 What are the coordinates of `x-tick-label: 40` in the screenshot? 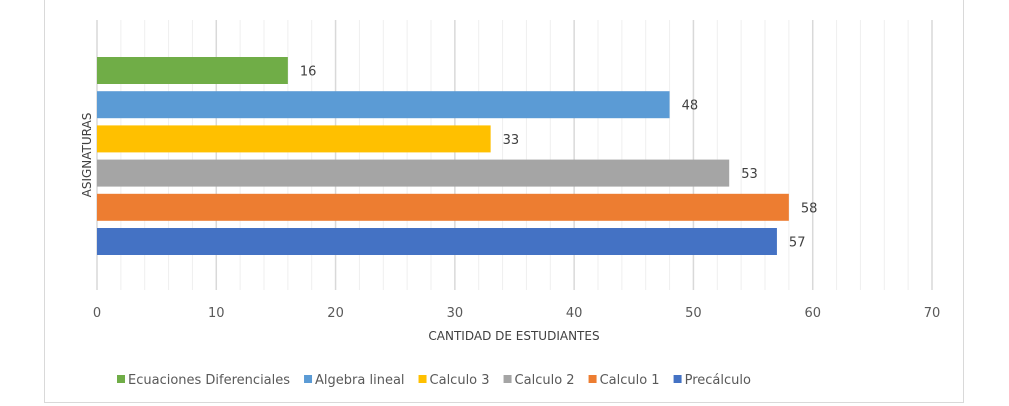 It's located at (574, 313).